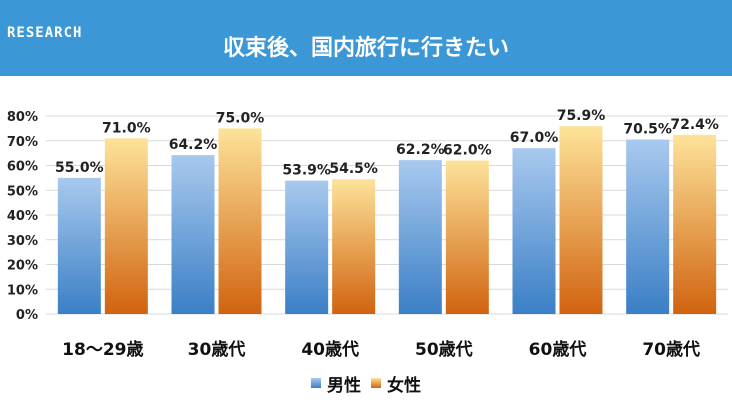 This screenshot has width=732, height=412. Describe the element at coordinates (22, 142) in the screenshot. I see `y-tick-label: 70%` at that location.